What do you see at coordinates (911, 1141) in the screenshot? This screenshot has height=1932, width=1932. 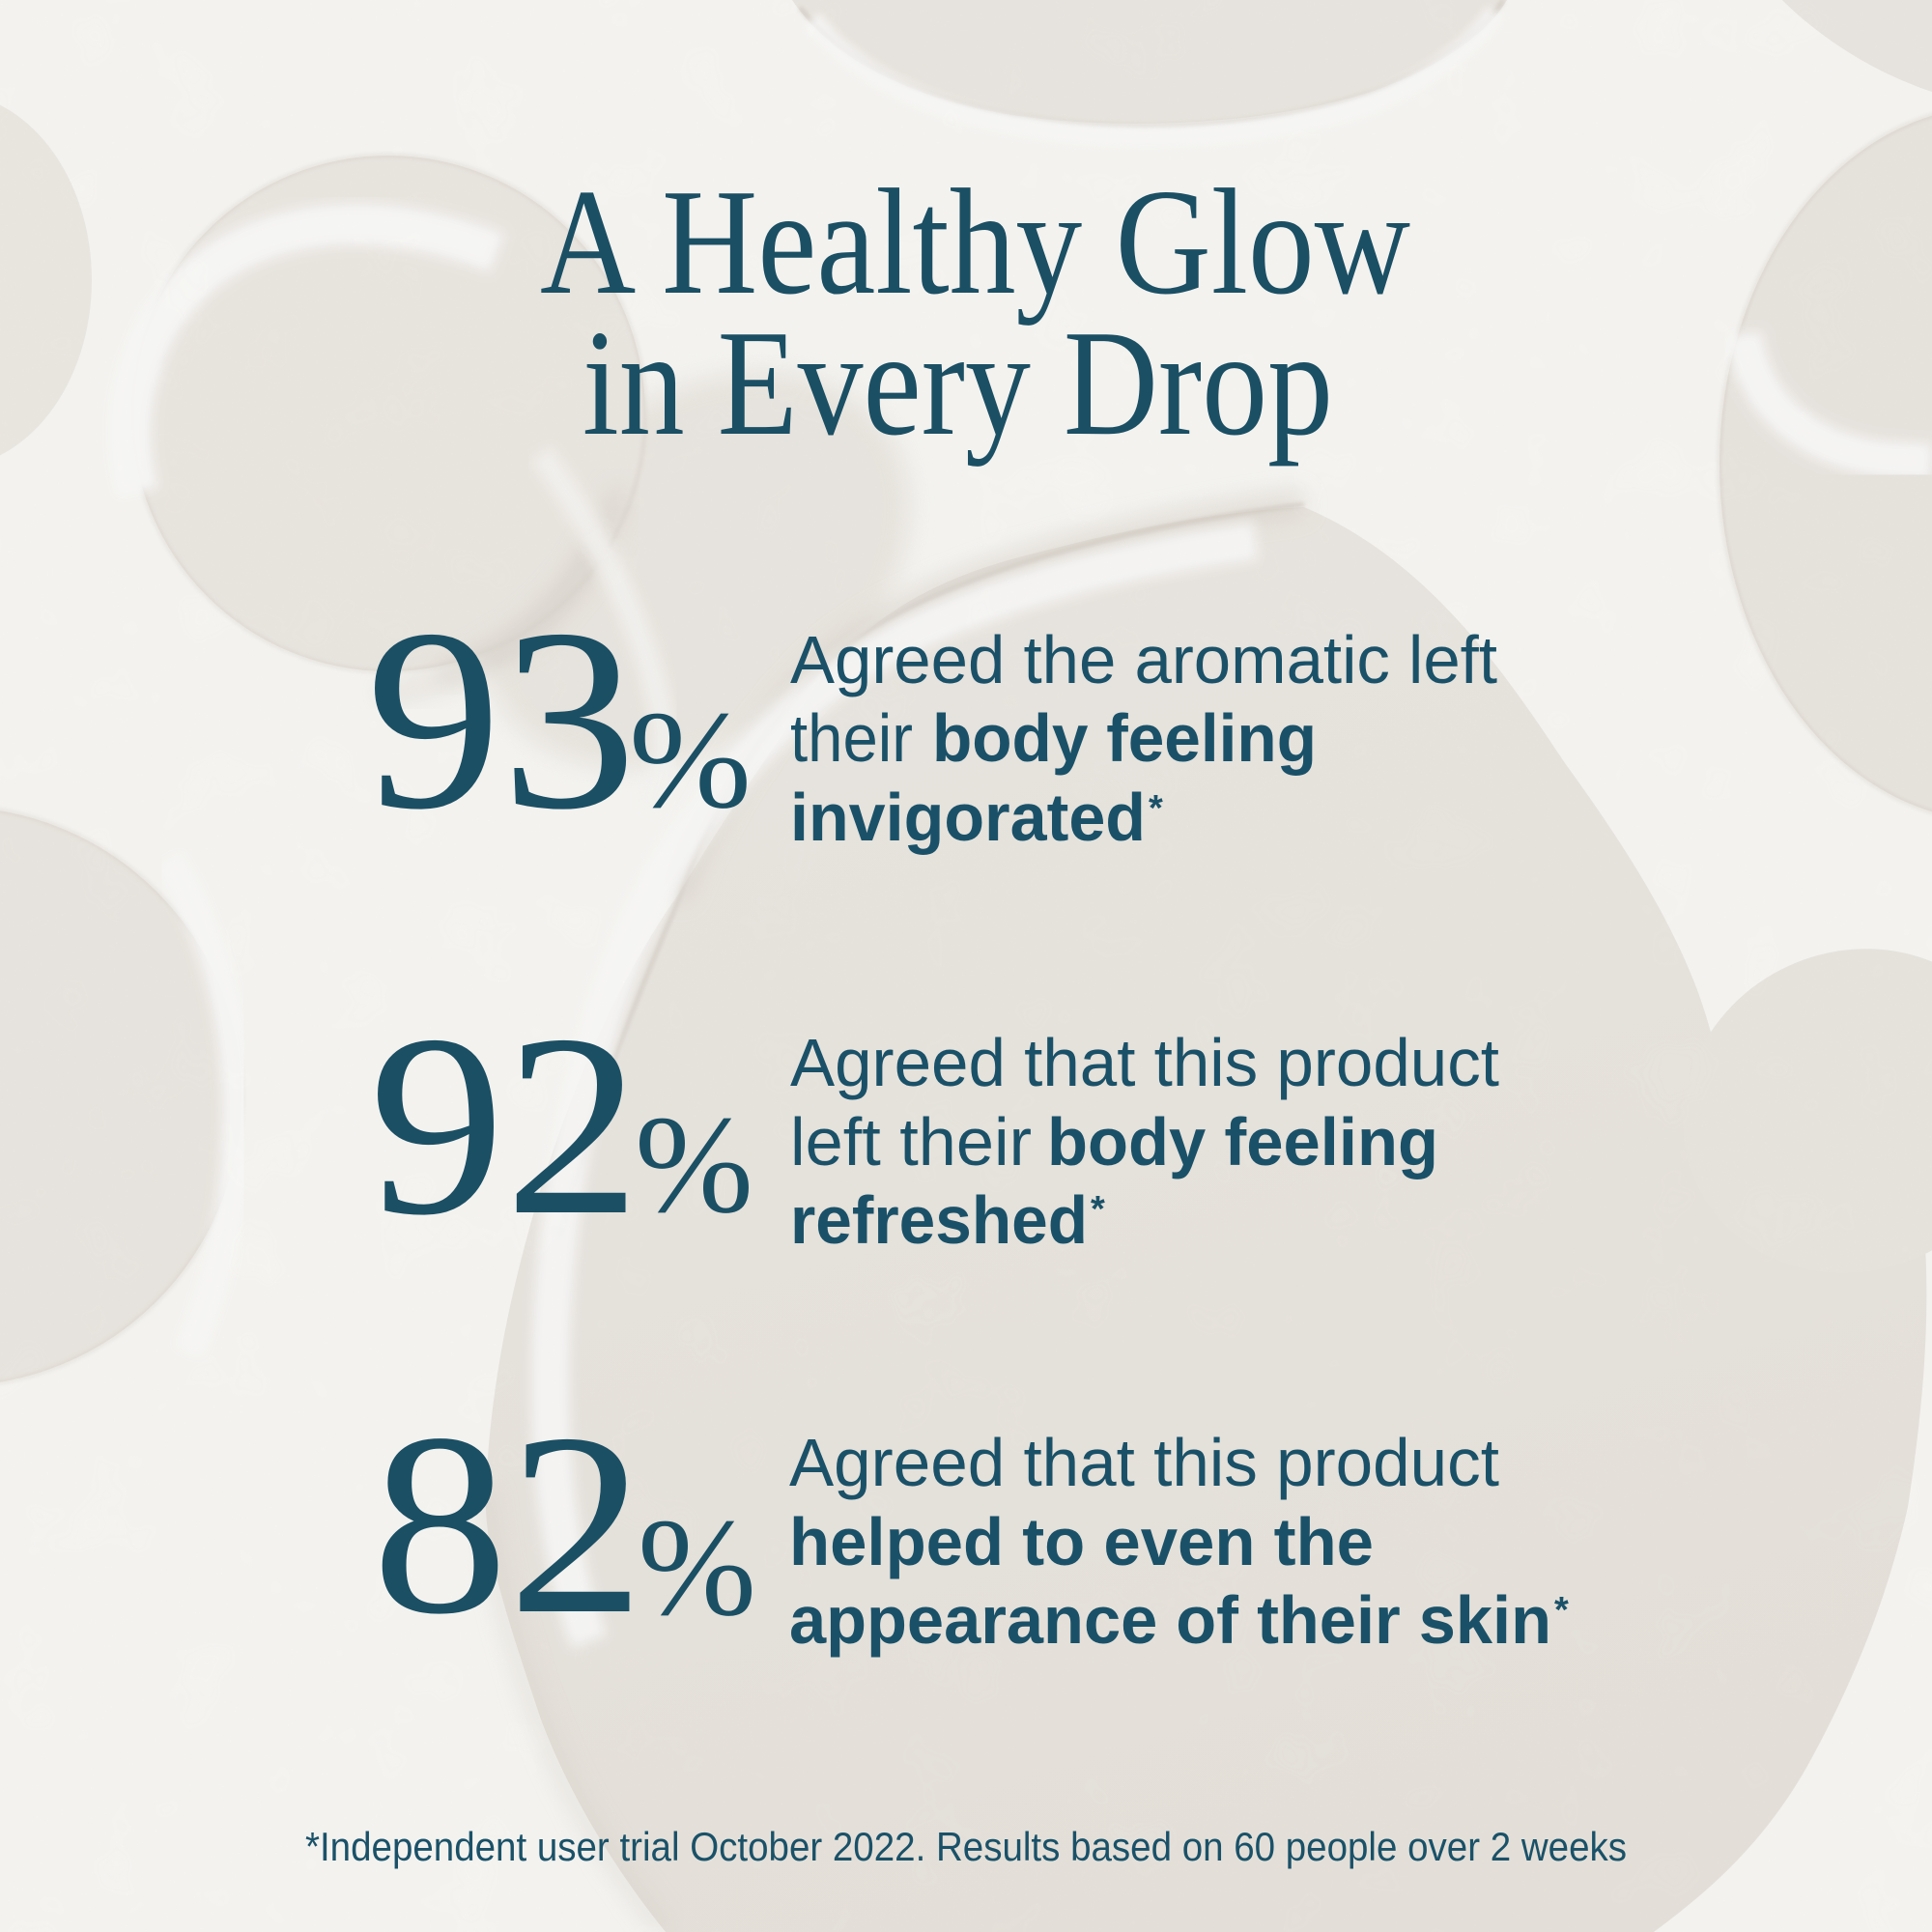 I see `svg-text: left their` at bounding box center [911, 1141].